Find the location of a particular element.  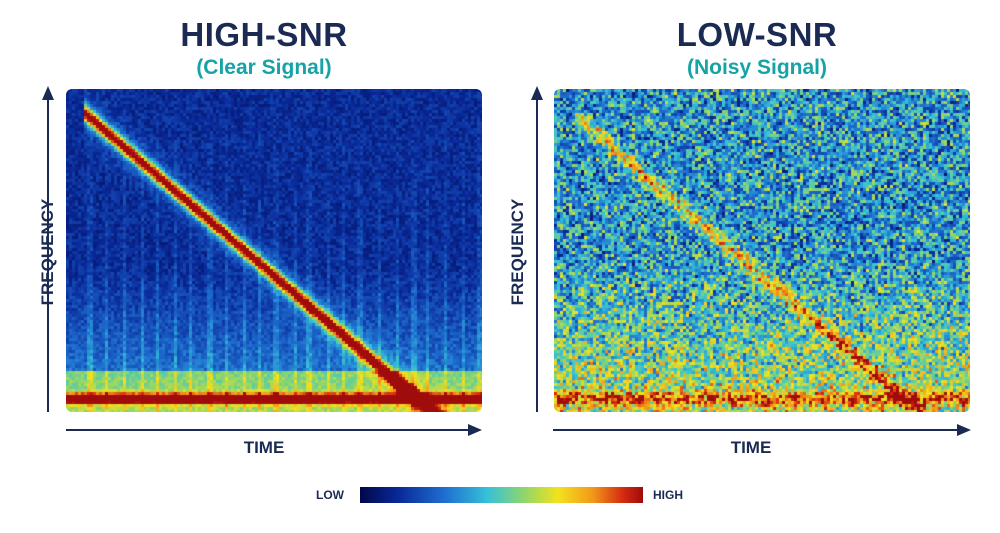

colorbar is located at coordinates (501, 495).